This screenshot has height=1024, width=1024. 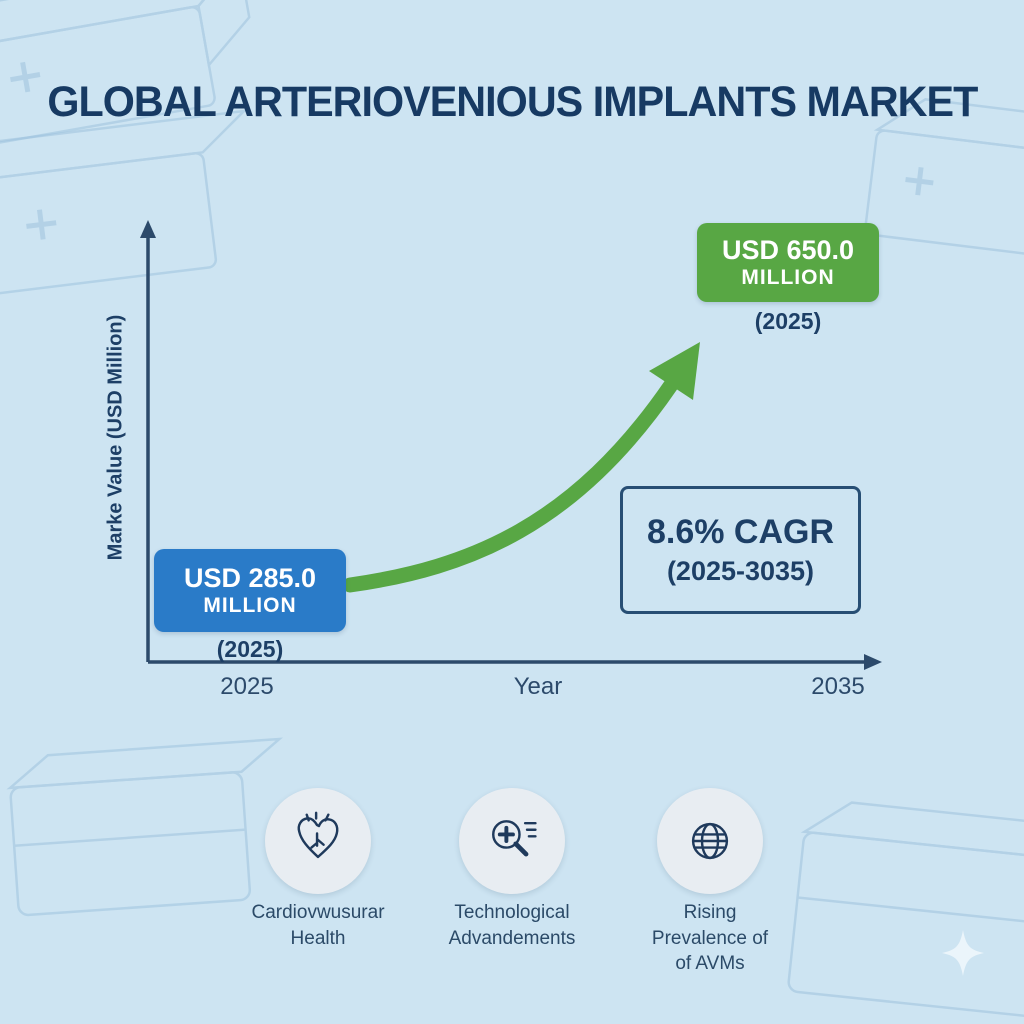 I want to click on end-unit-text: MILLION, so click(x=788, y=277).